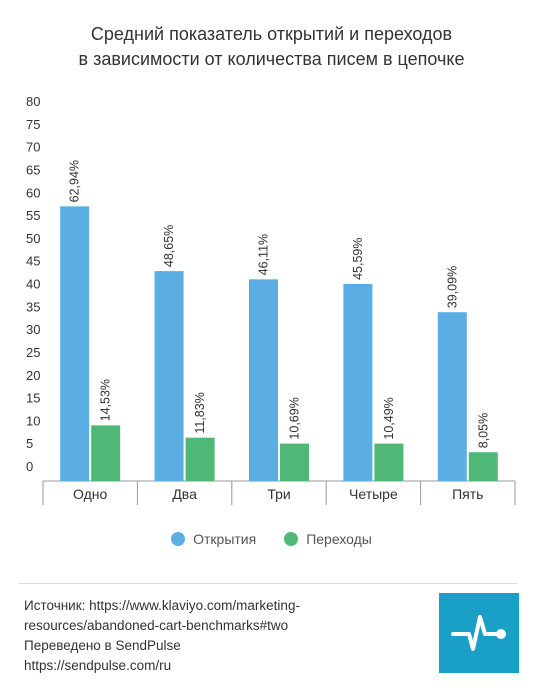 Image resolution: width=543 pixels, height=693 pixels. What do you see at coordinates (33, 398) in the screenshot?
I see `y-tick-label: 15` at bounding box center [33, 398].